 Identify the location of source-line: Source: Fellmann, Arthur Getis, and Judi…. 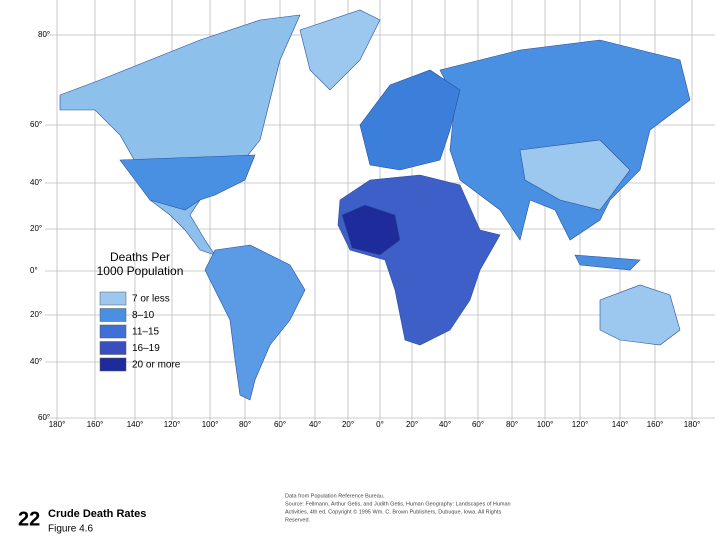
(398, 504).